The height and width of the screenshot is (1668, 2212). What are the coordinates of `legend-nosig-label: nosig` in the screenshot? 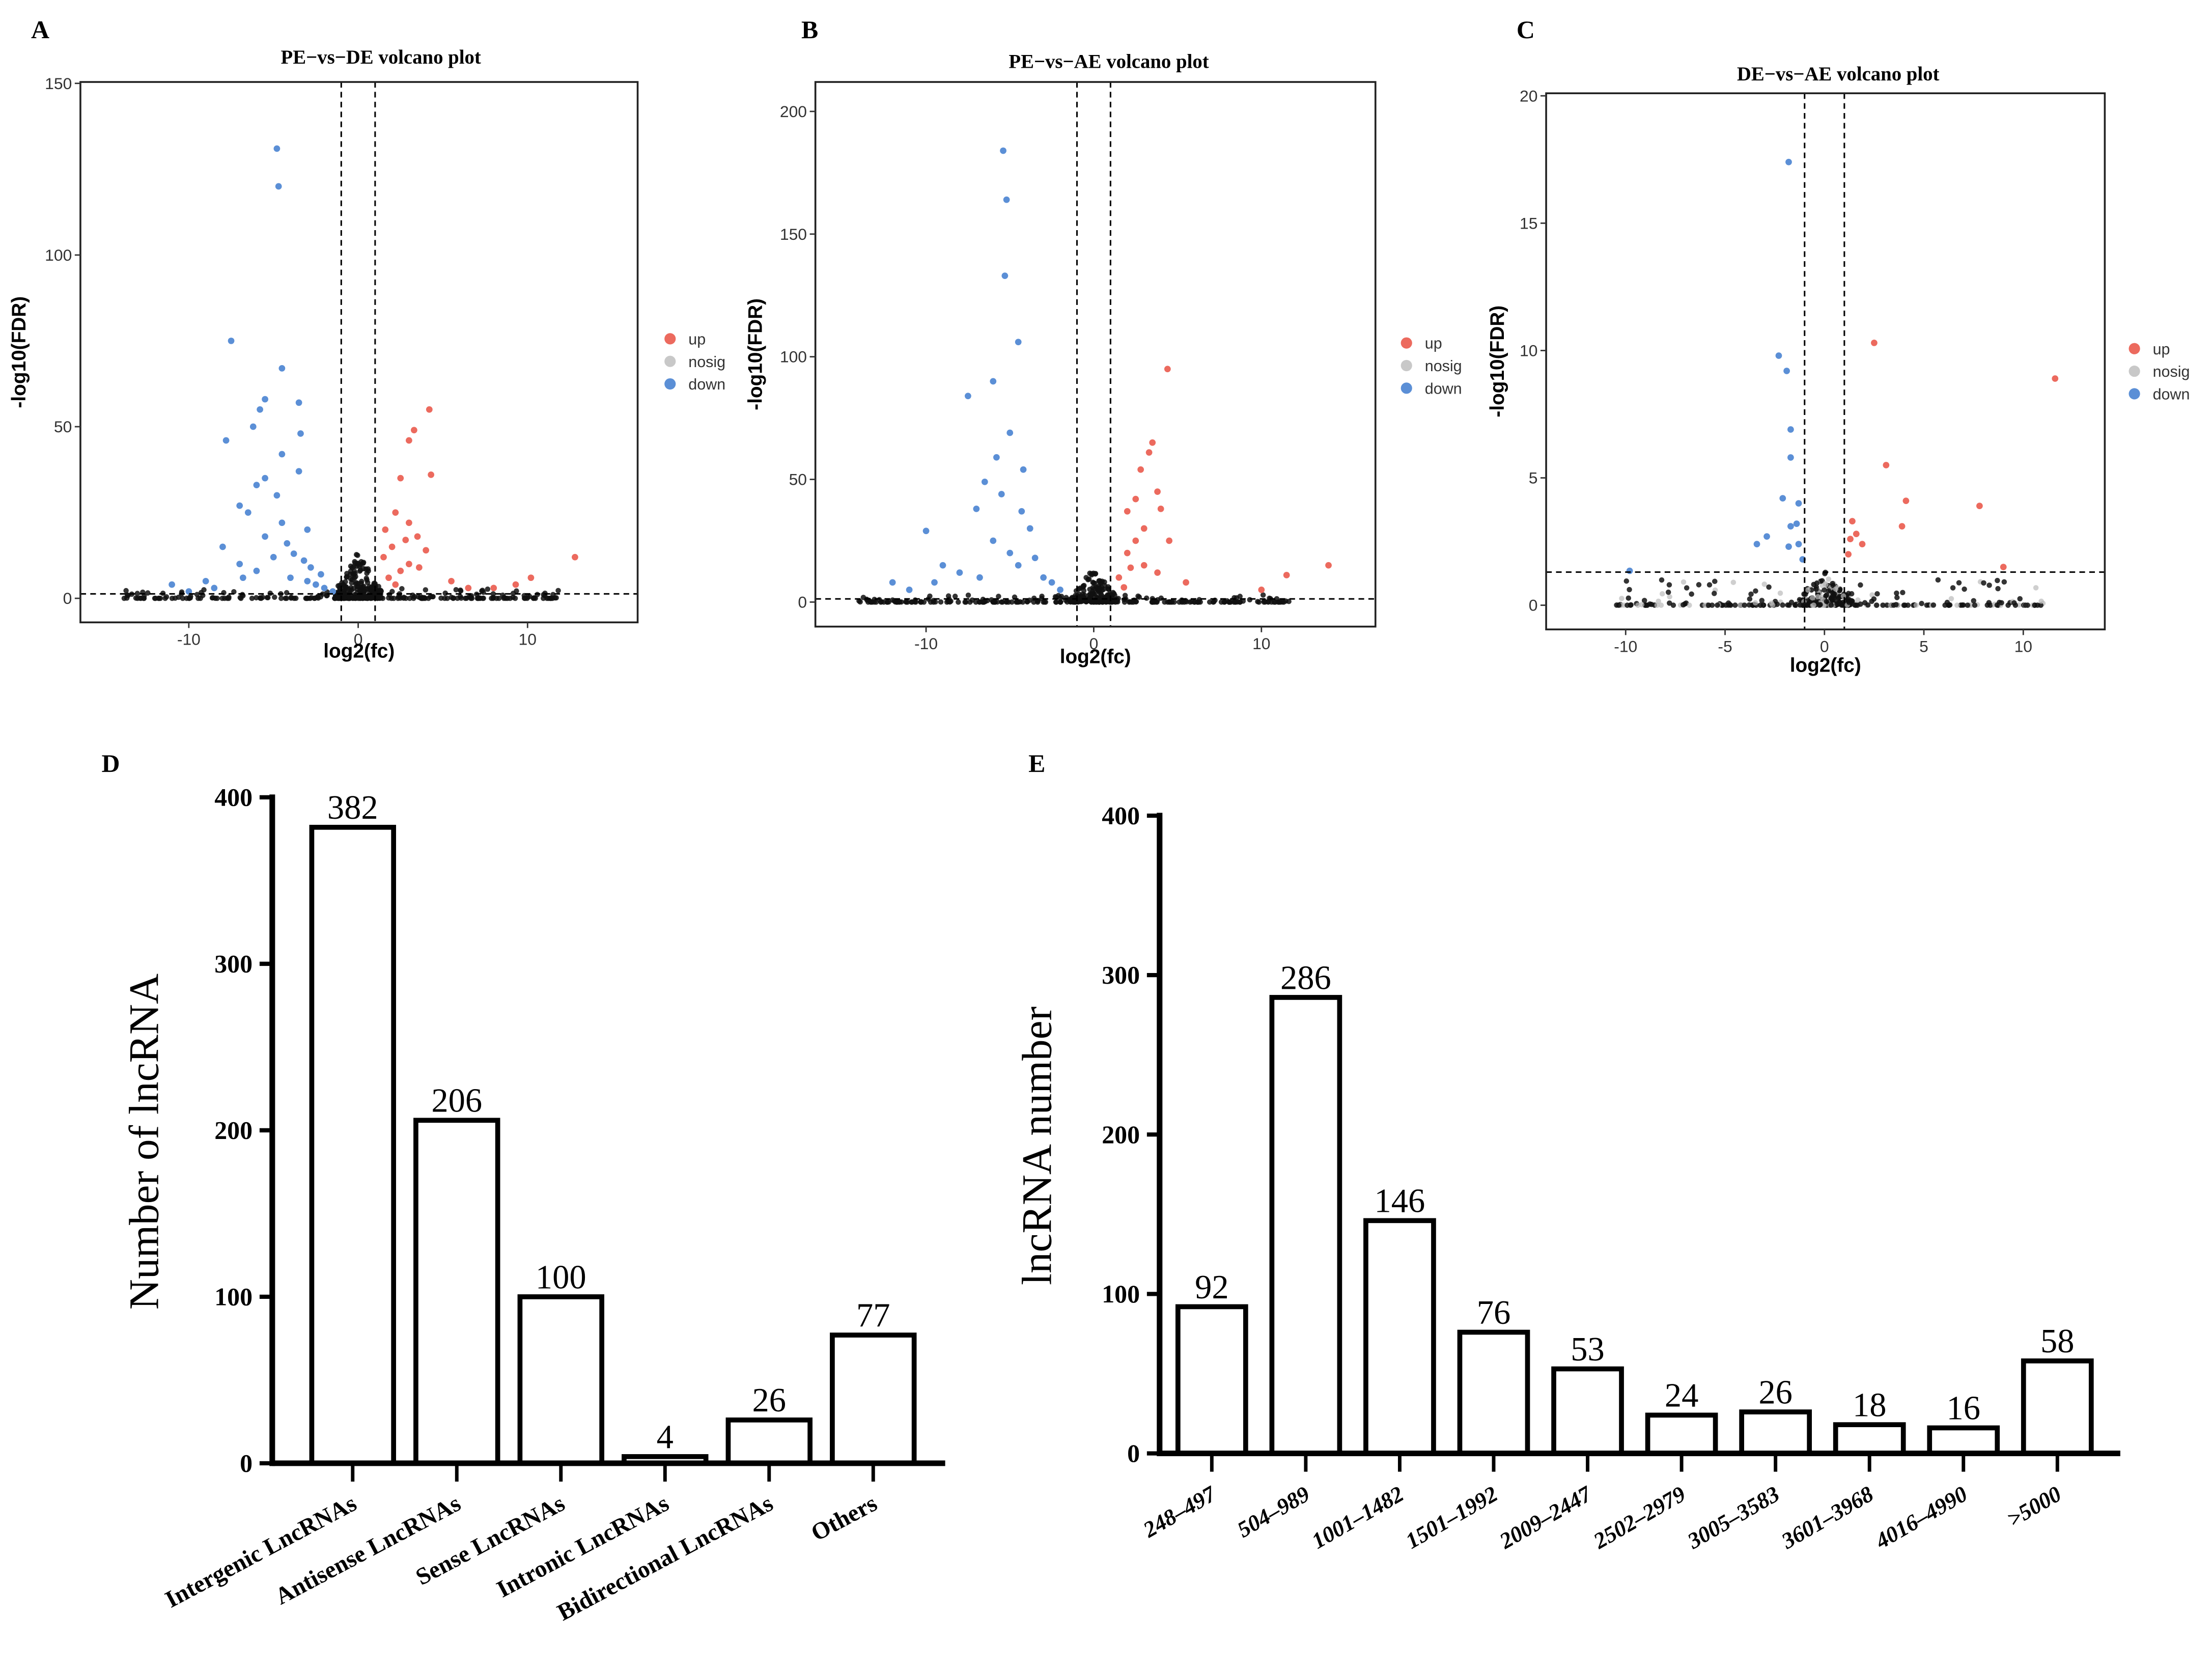 It's located at (2171, 371).